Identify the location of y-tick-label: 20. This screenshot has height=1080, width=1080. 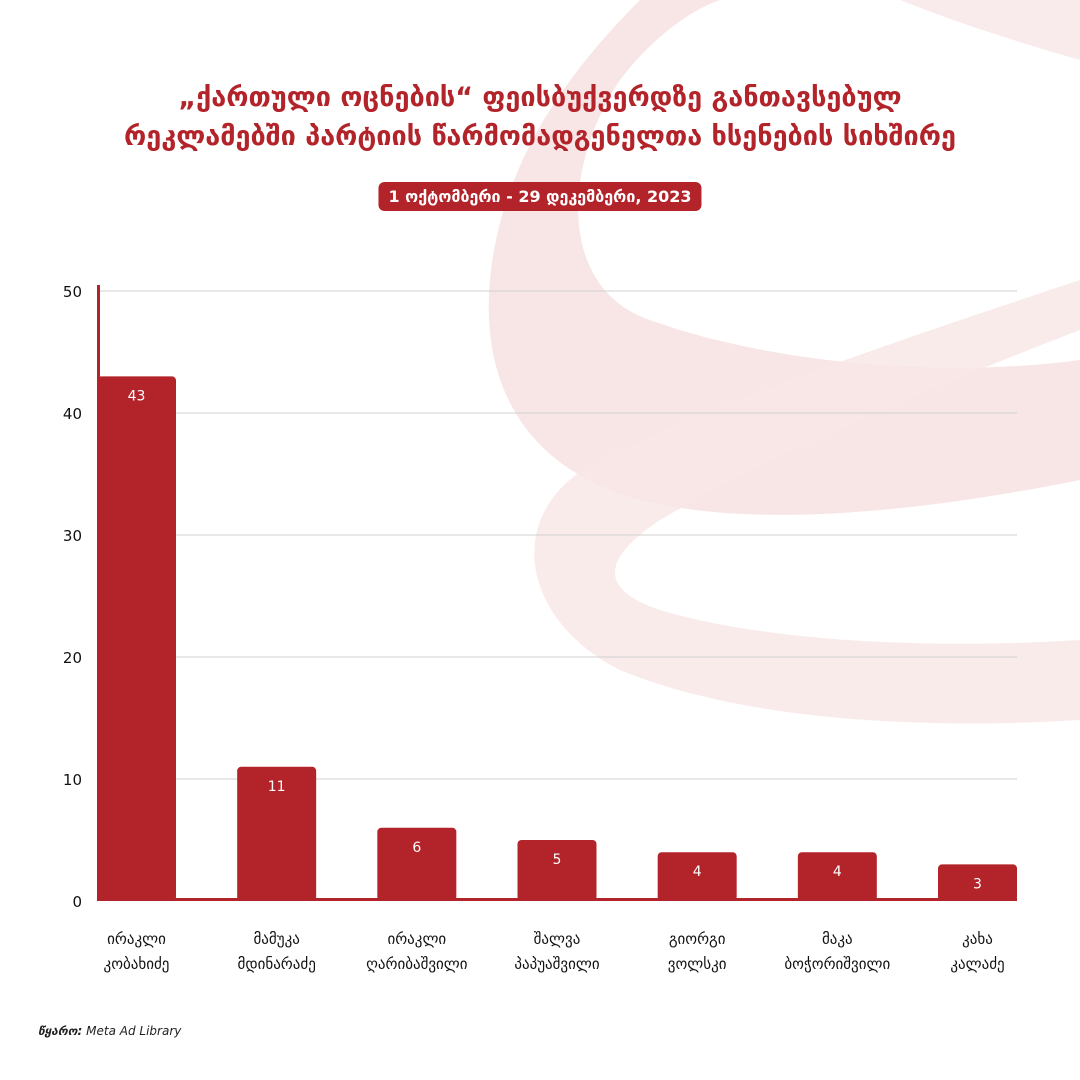
(72, 658).